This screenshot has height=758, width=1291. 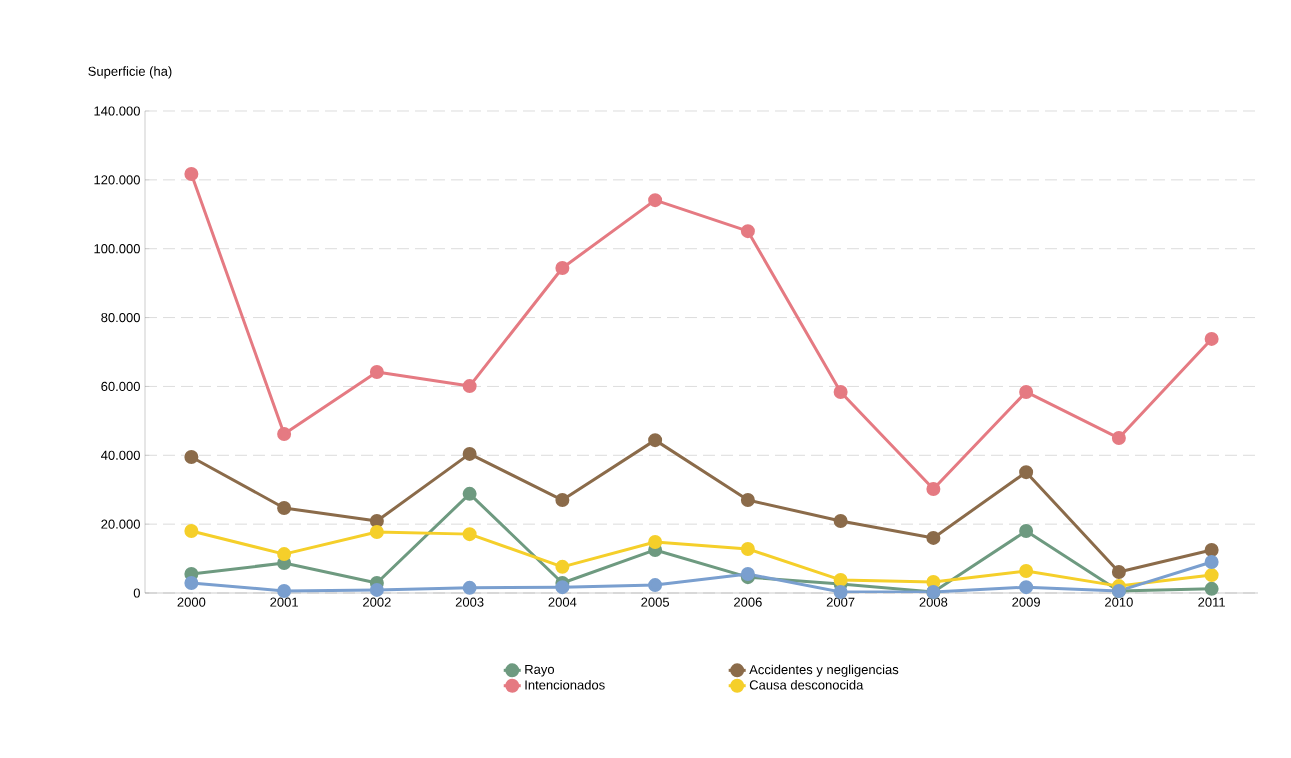 I want to click on x-tick-label: 2008, so click(x=933, y=602).